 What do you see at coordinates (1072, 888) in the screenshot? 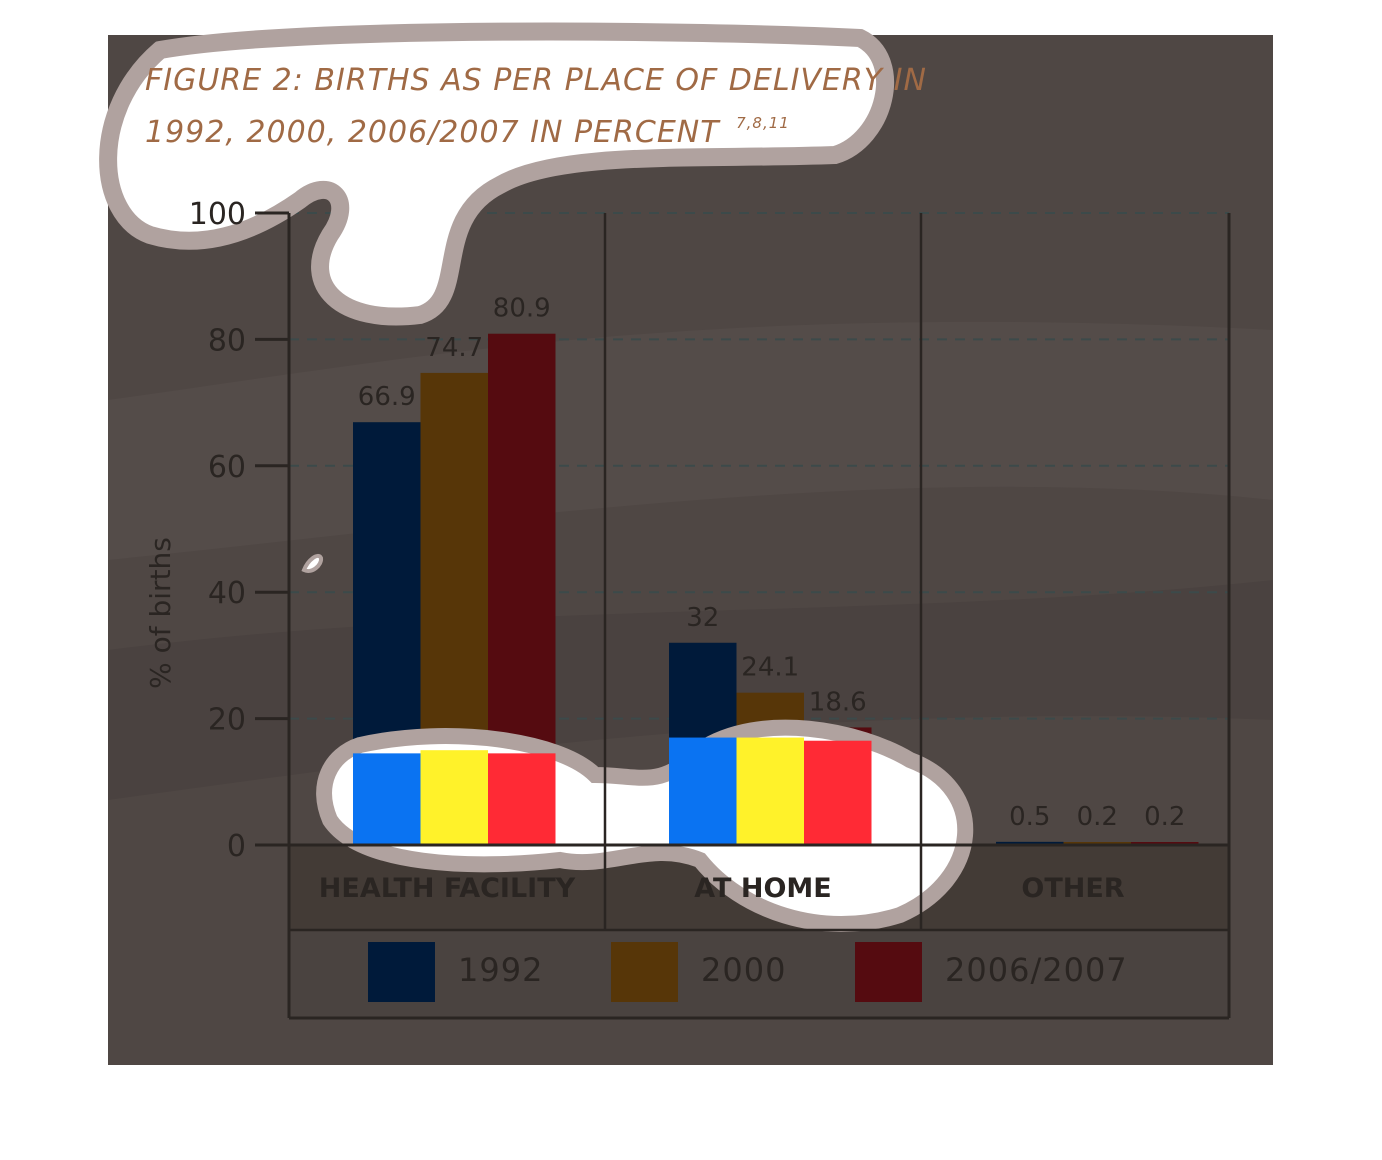
I see `category-label: OTHER` at bounding box center [1072, 888].